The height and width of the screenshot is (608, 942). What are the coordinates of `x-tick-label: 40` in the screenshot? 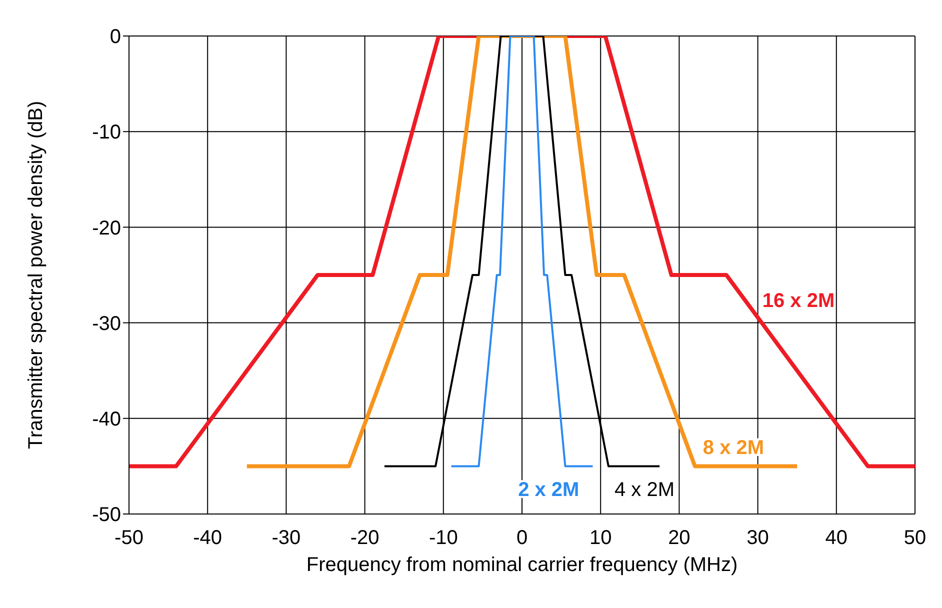 It's located at (836, 538).